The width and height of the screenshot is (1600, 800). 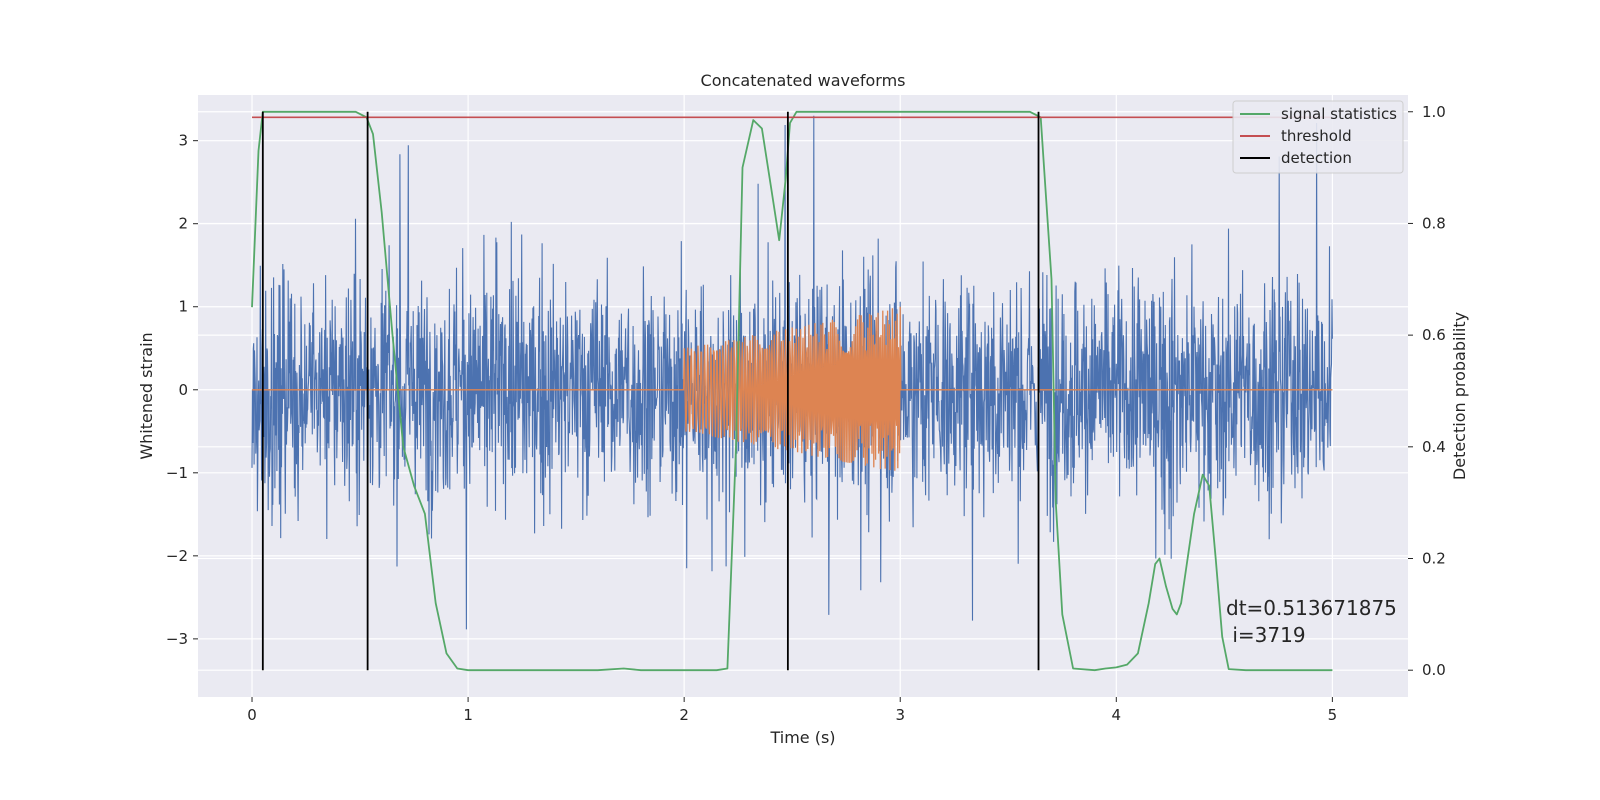 What do you see at coordinates (1434, 112) in the screenshot?
I see `y-tick-right-label: 1.0` at bounding box center [1434, 112].